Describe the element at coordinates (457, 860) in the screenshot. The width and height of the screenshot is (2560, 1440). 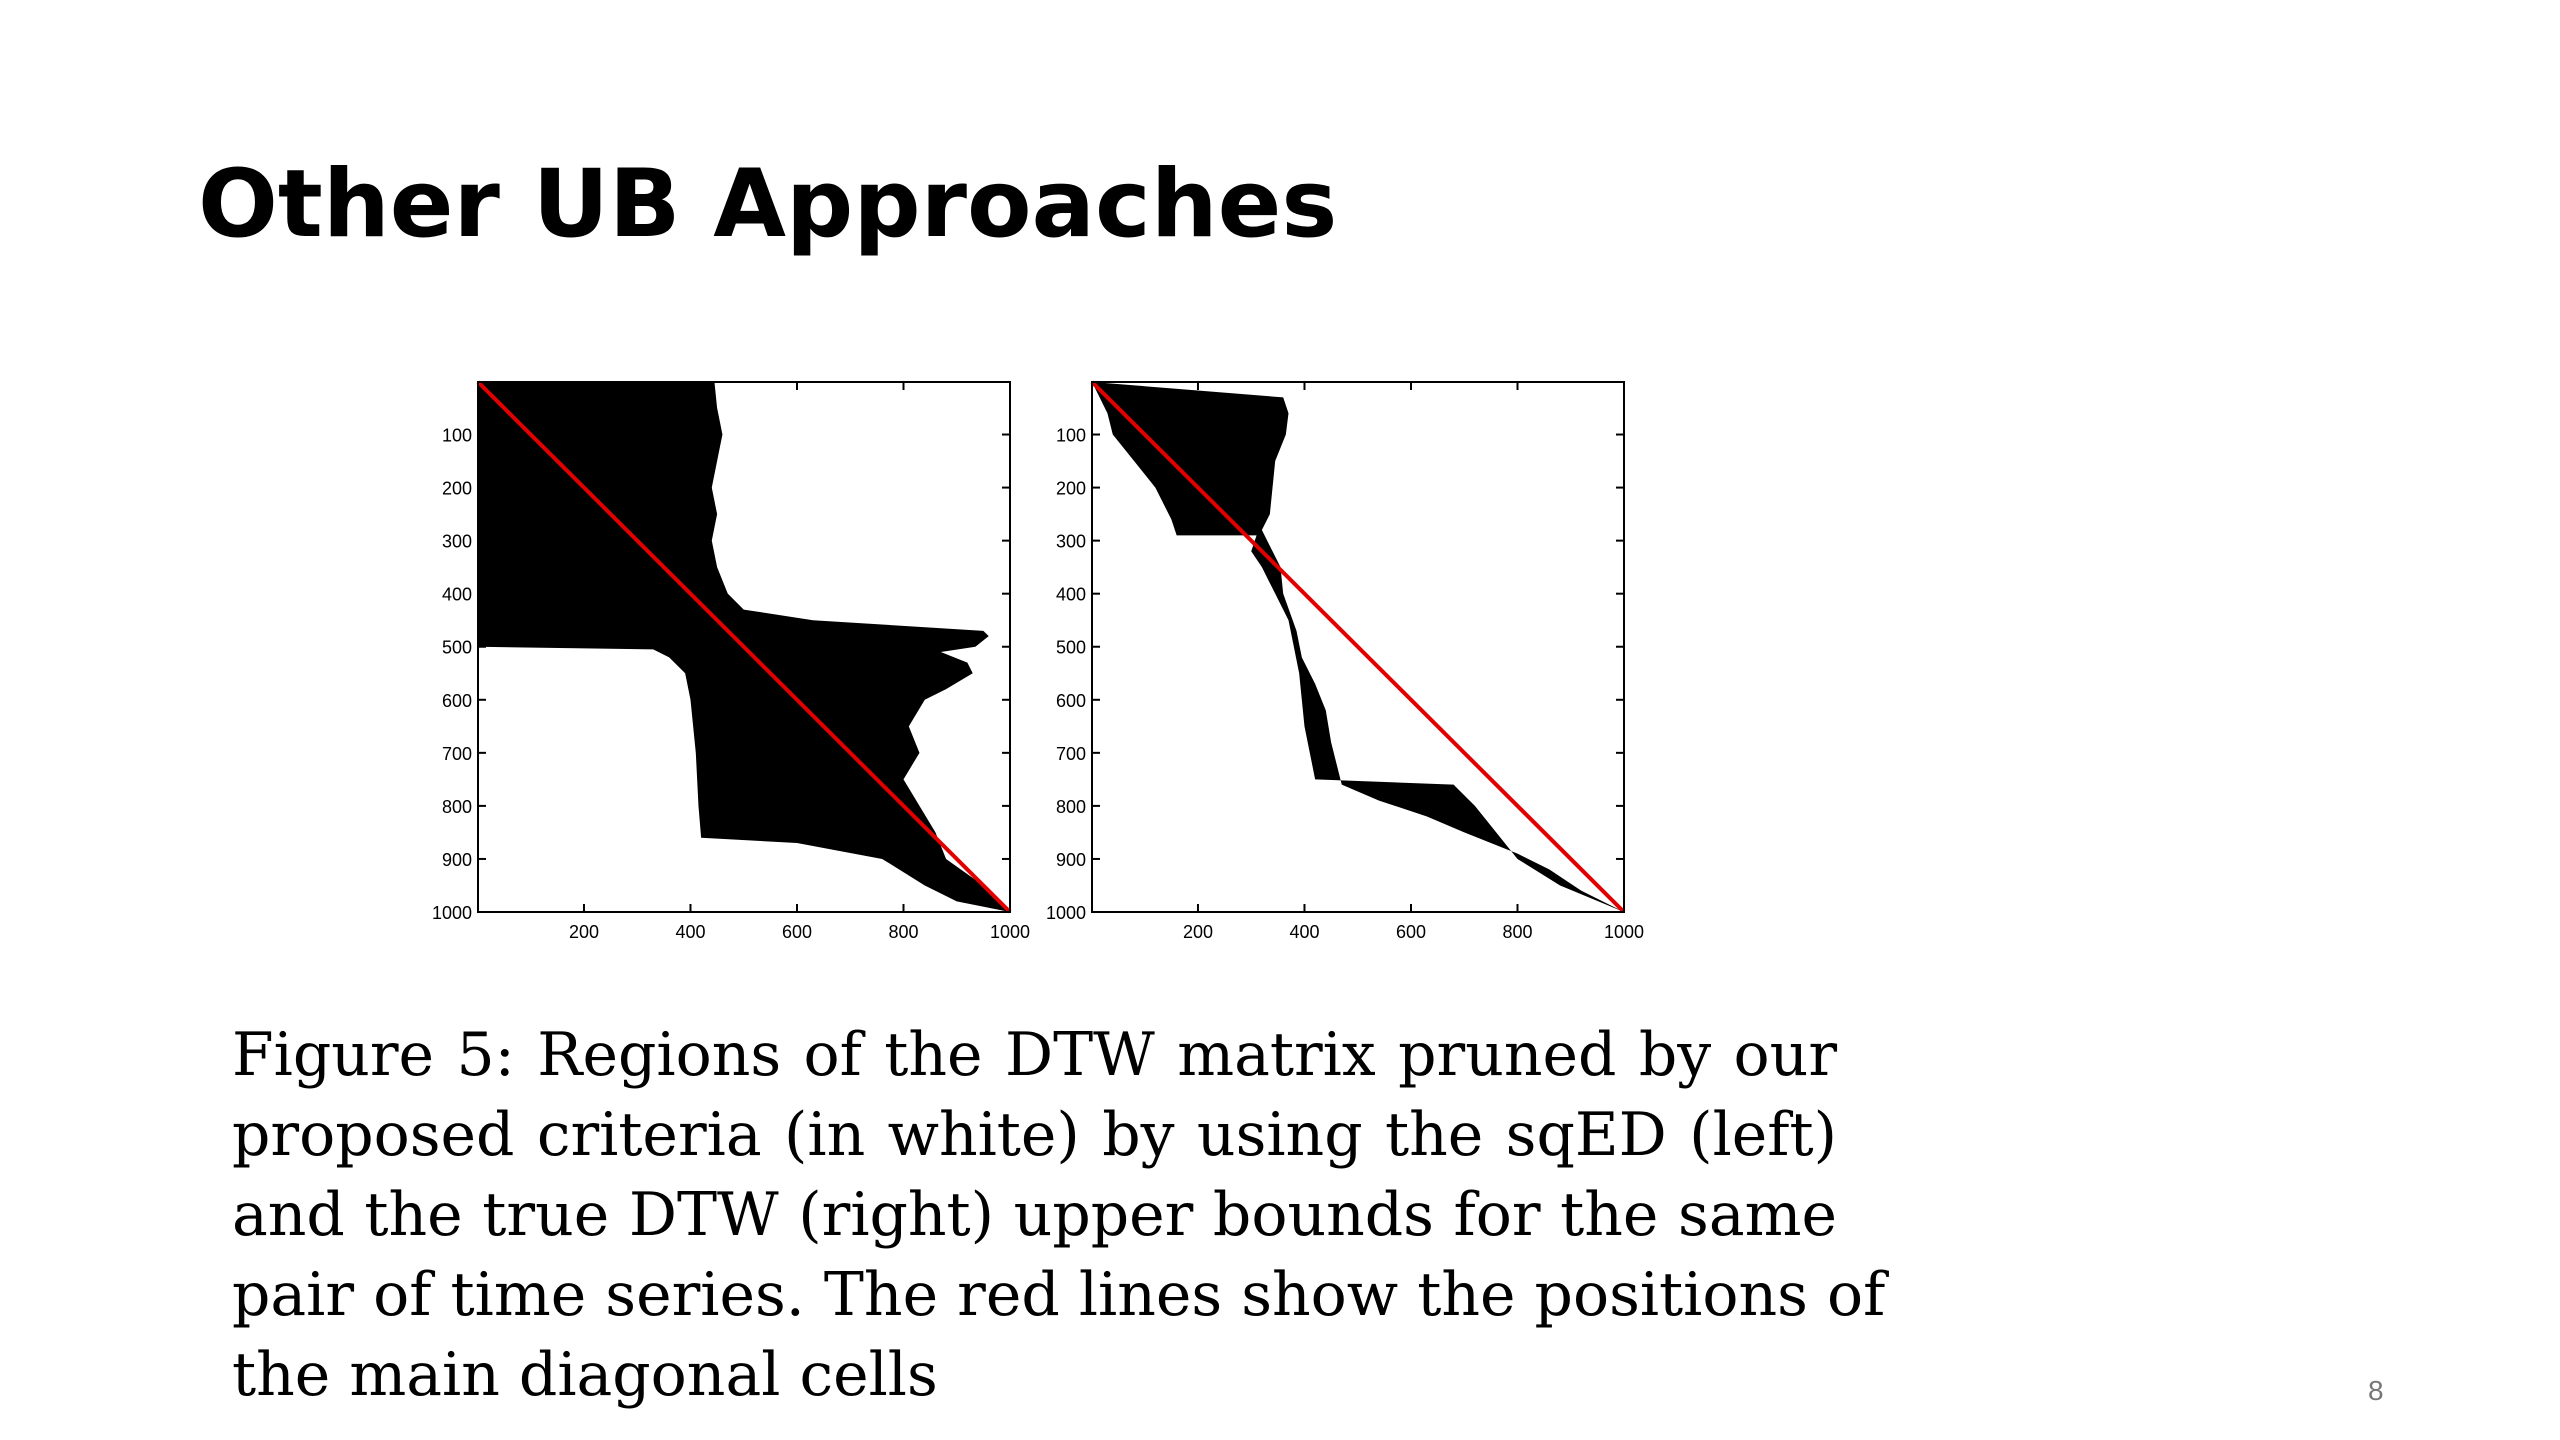
I see `y-tick-label-left-900: 900` at that location.